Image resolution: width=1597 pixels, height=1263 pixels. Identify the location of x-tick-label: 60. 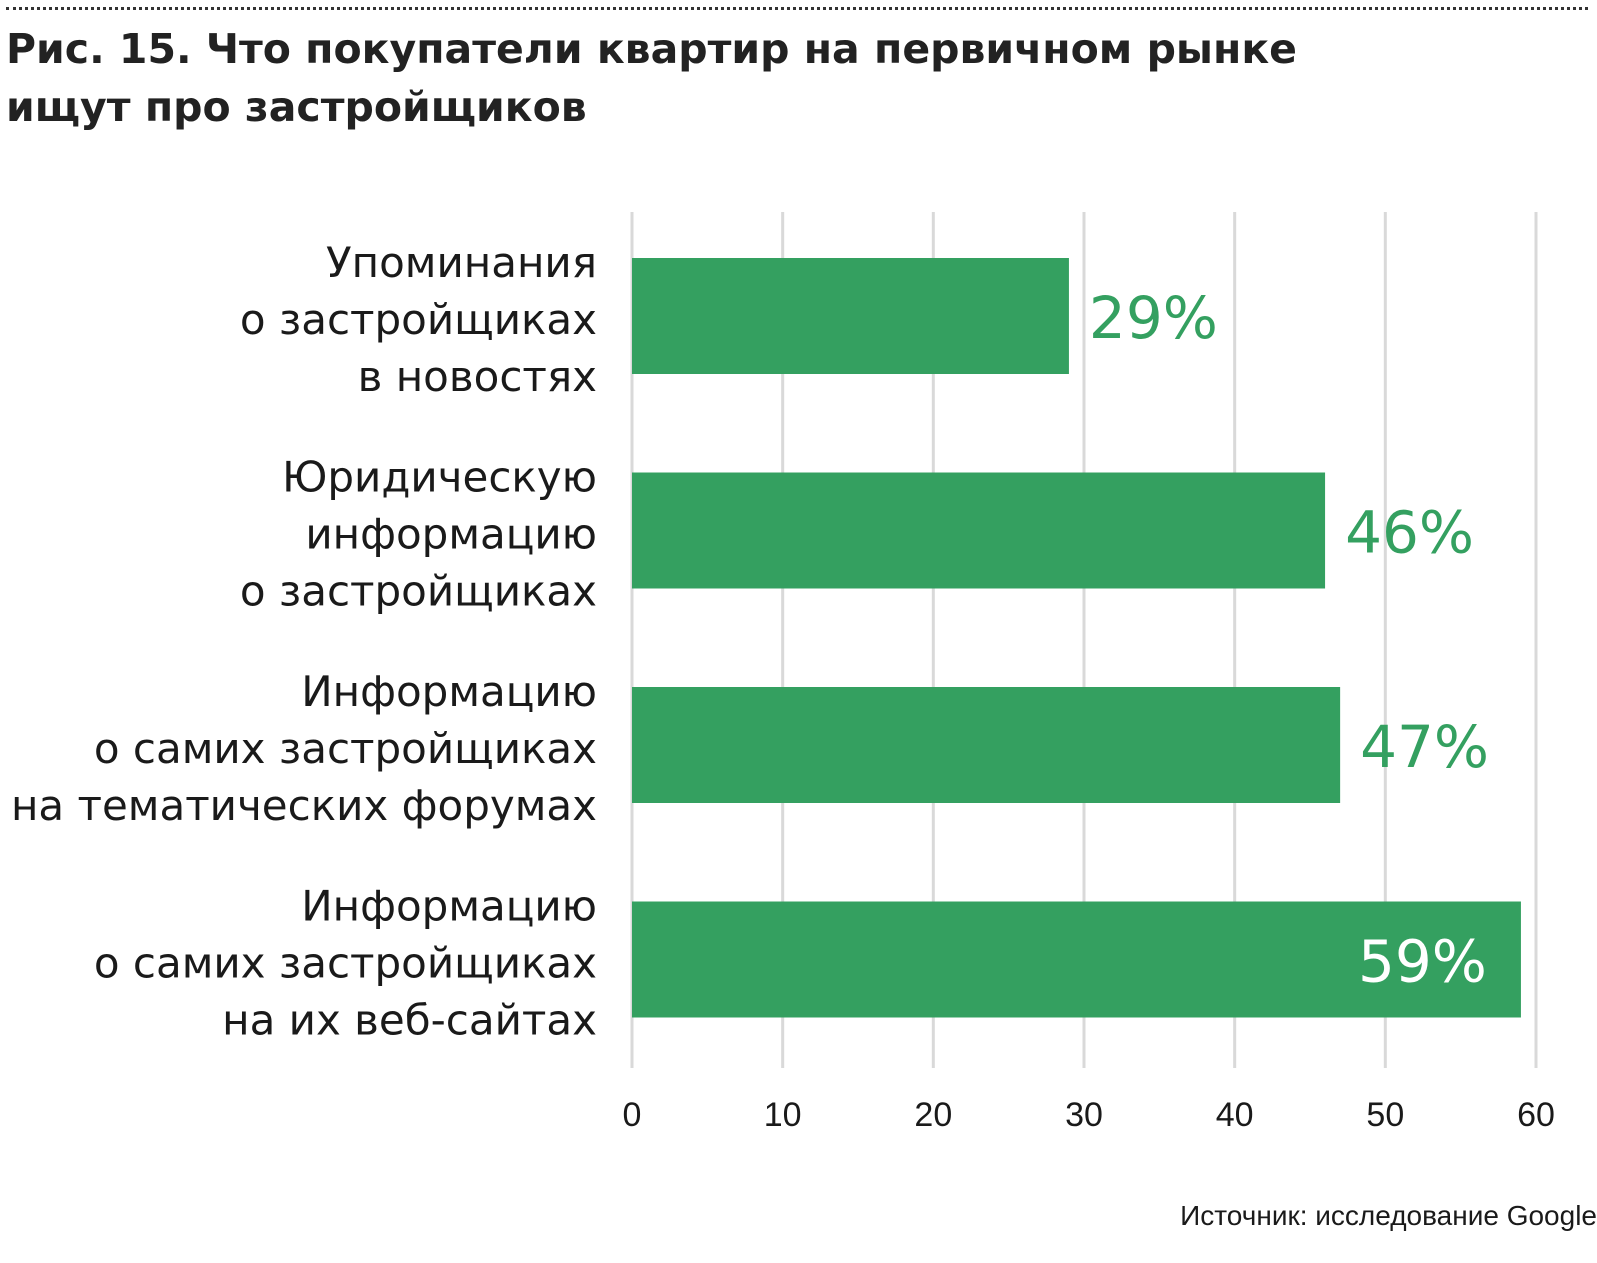
(1536, 1115).